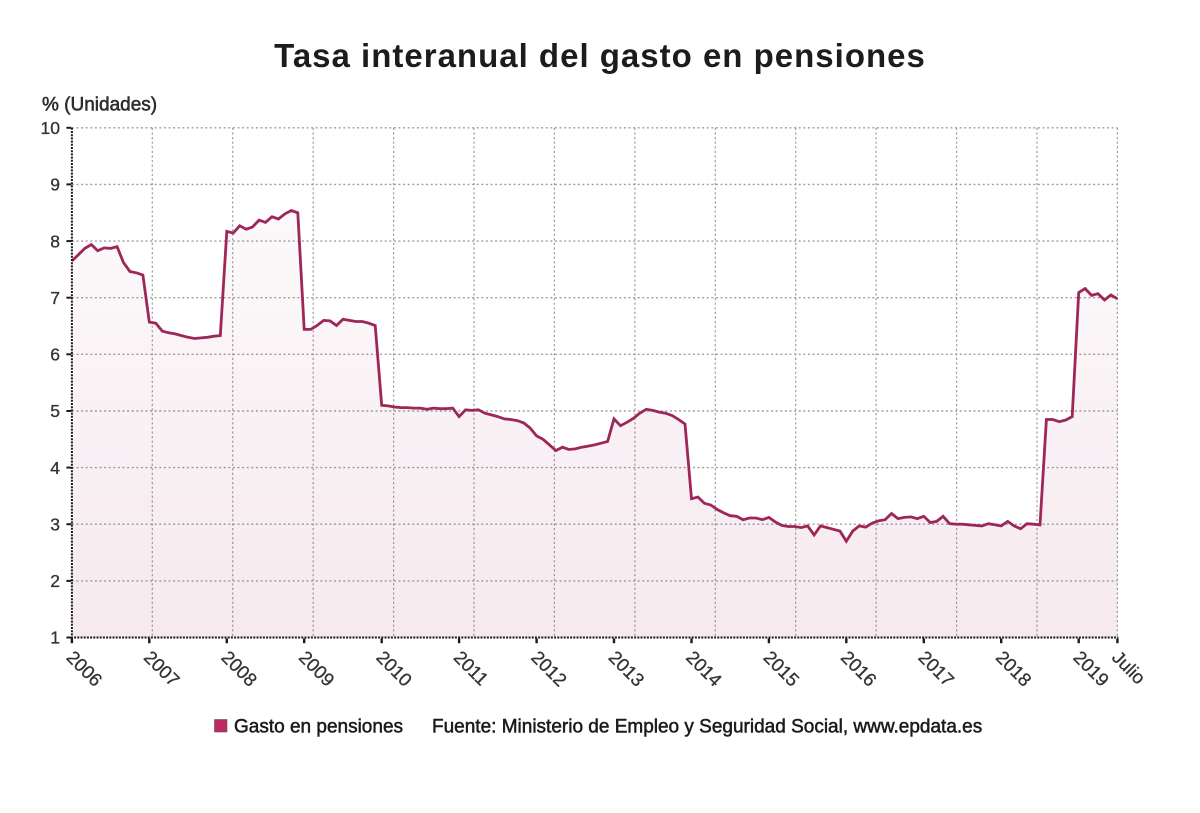  I want to click on svg-text: Gasto en pensiones, so click(318, 727).